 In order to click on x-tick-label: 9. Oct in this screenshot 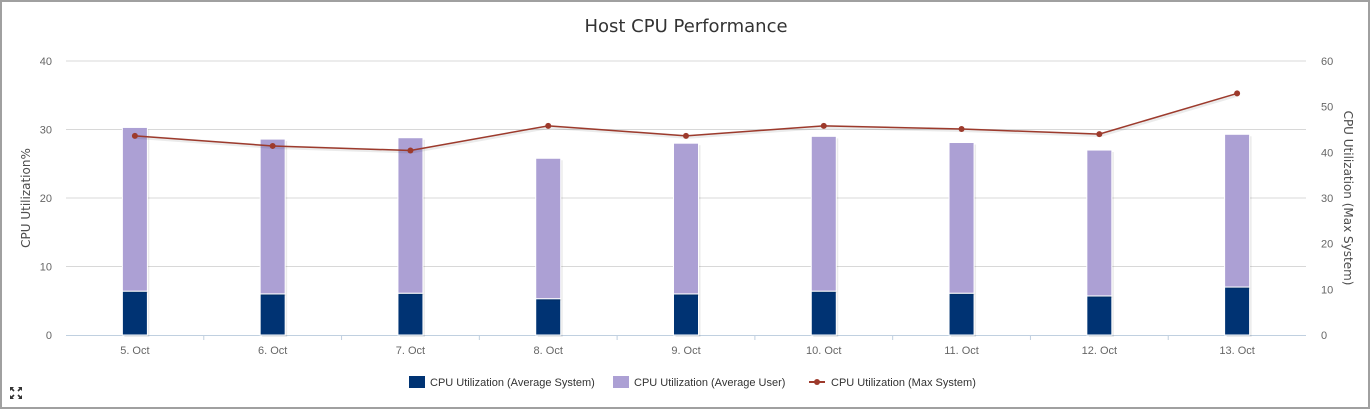, I will do `click(685, 351)`.